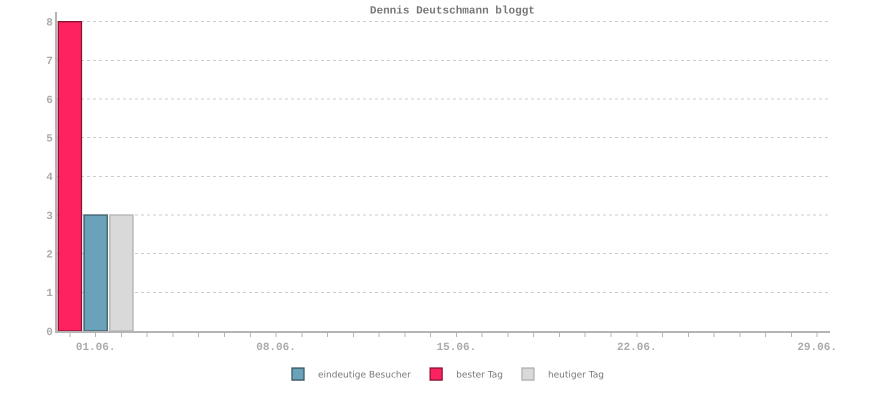  Describe the element at coordinates (49, 100) in the screenshot. I see `y-tick-label: 6` at that location.